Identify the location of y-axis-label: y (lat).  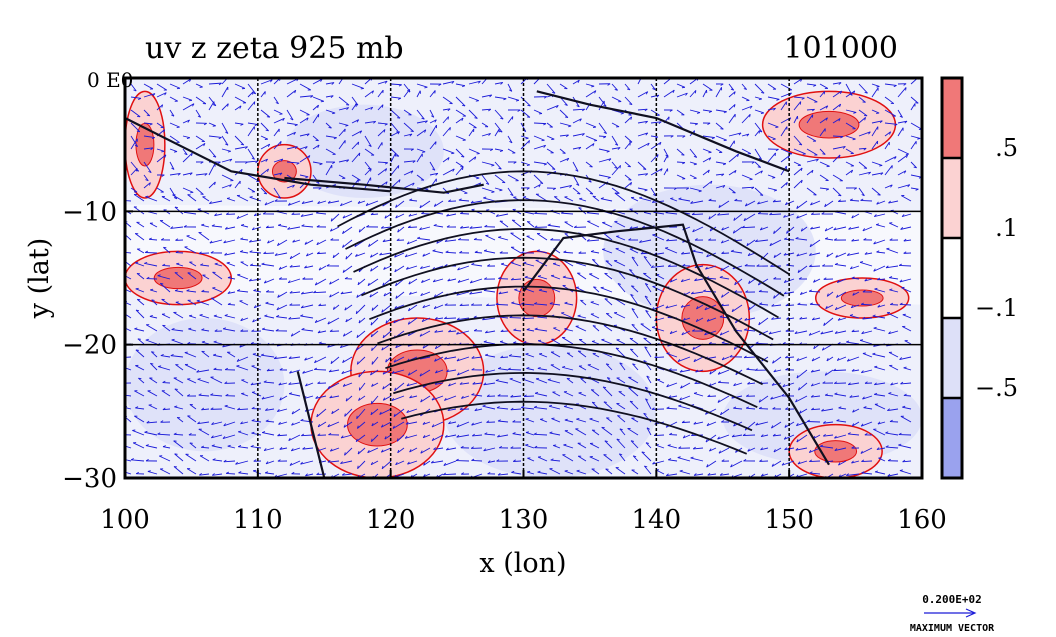
(39, 279).